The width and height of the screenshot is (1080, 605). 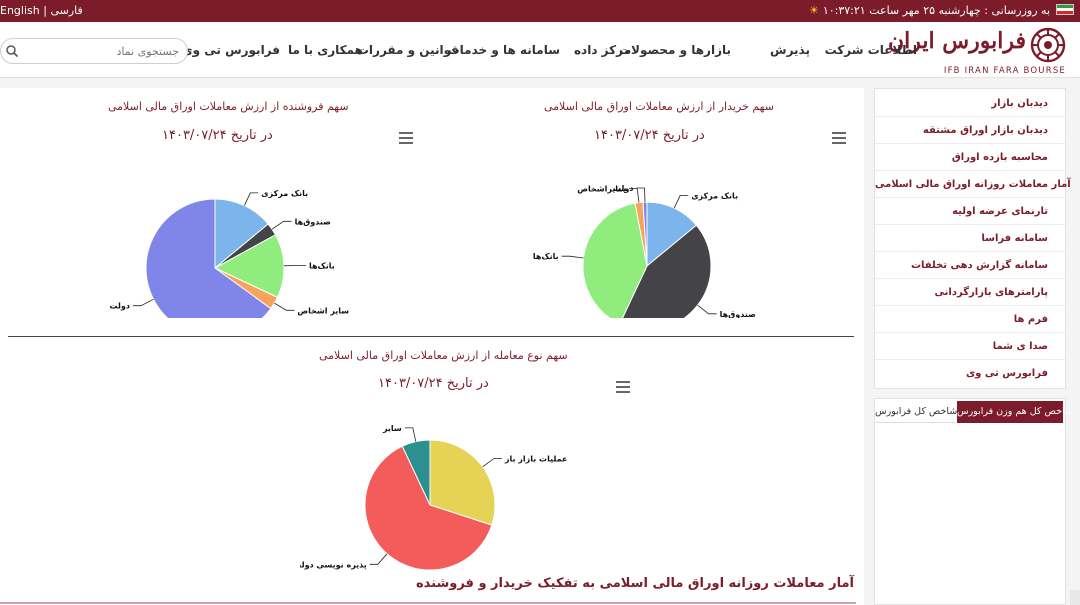 What do you see at coordinates (20, 10) in the screenshot?
I see `lang-english-link: English` at bounding box center [20, 10].